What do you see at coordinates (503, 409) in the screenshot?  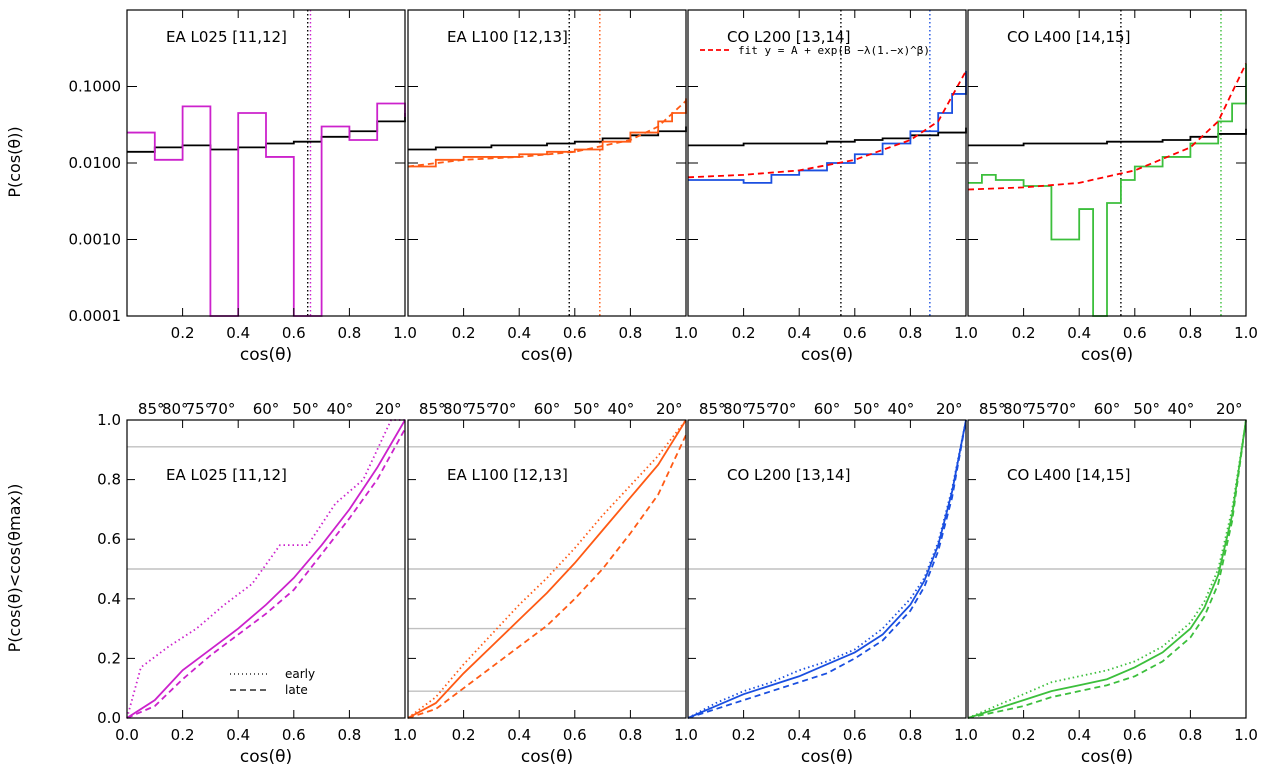 I see `top-angle-label: 70°` at bounding box center [503, 409].